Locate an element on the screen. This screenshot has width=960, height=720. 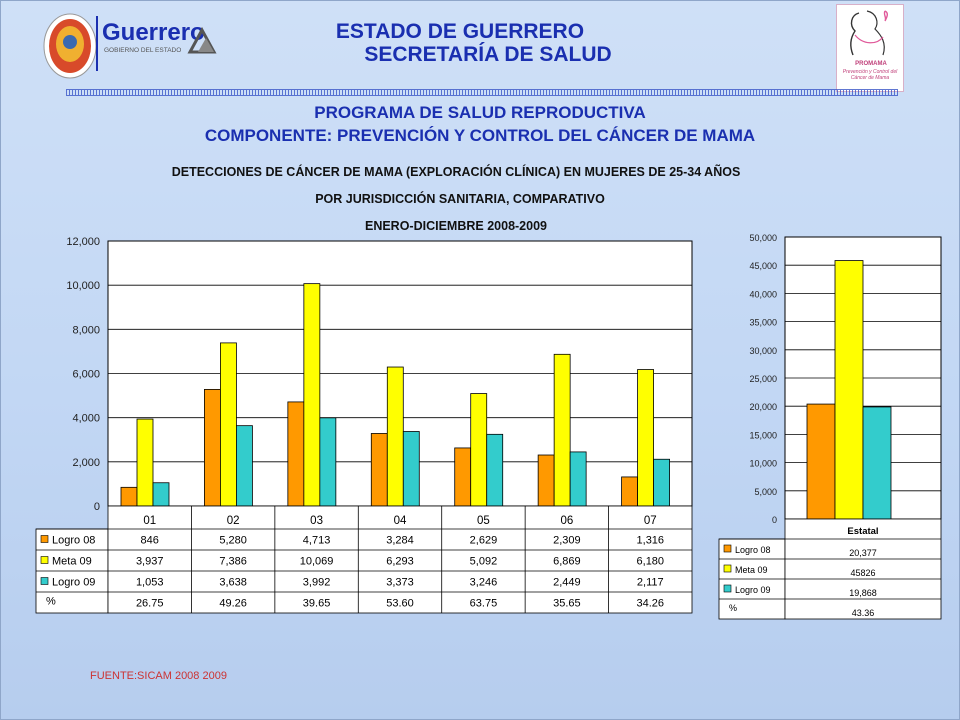
guerrero-logo-tagline: GOBIERNO DEL ESTADO is located at coordinates (142, 50).